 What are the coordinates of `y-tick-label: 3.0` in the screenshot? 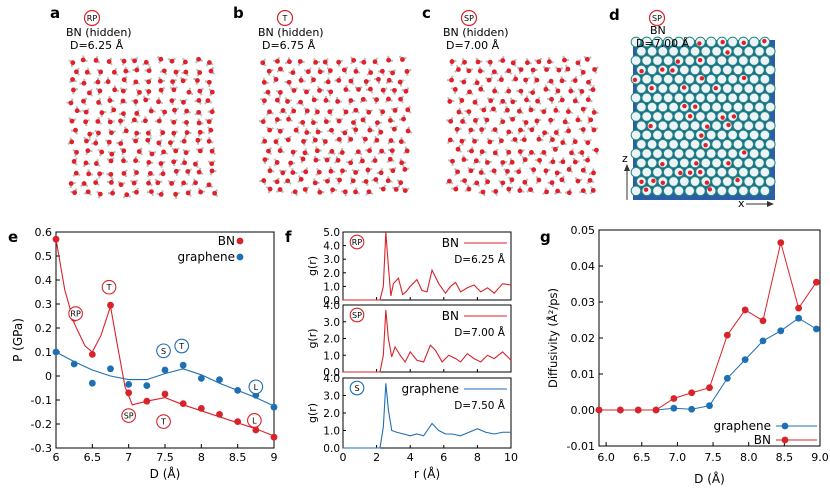 It's located at (331, 323).